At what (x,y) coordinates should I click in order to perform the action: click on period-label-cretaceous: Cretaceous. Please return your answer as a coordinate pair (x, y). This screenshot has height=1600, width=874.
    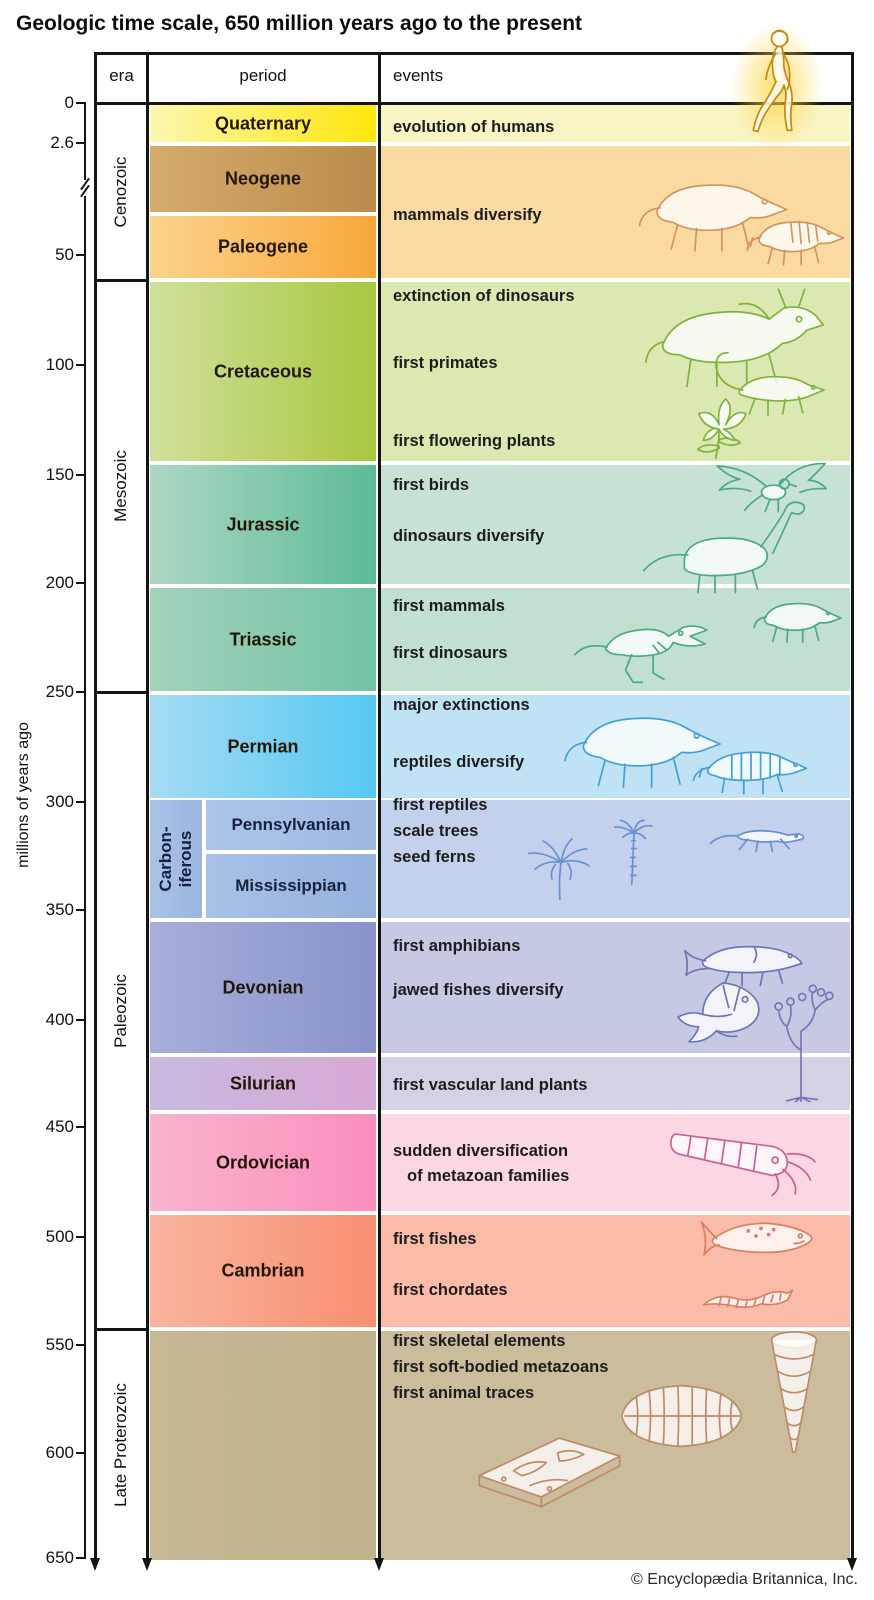
    Looking at the image, I should click on (263, 371).